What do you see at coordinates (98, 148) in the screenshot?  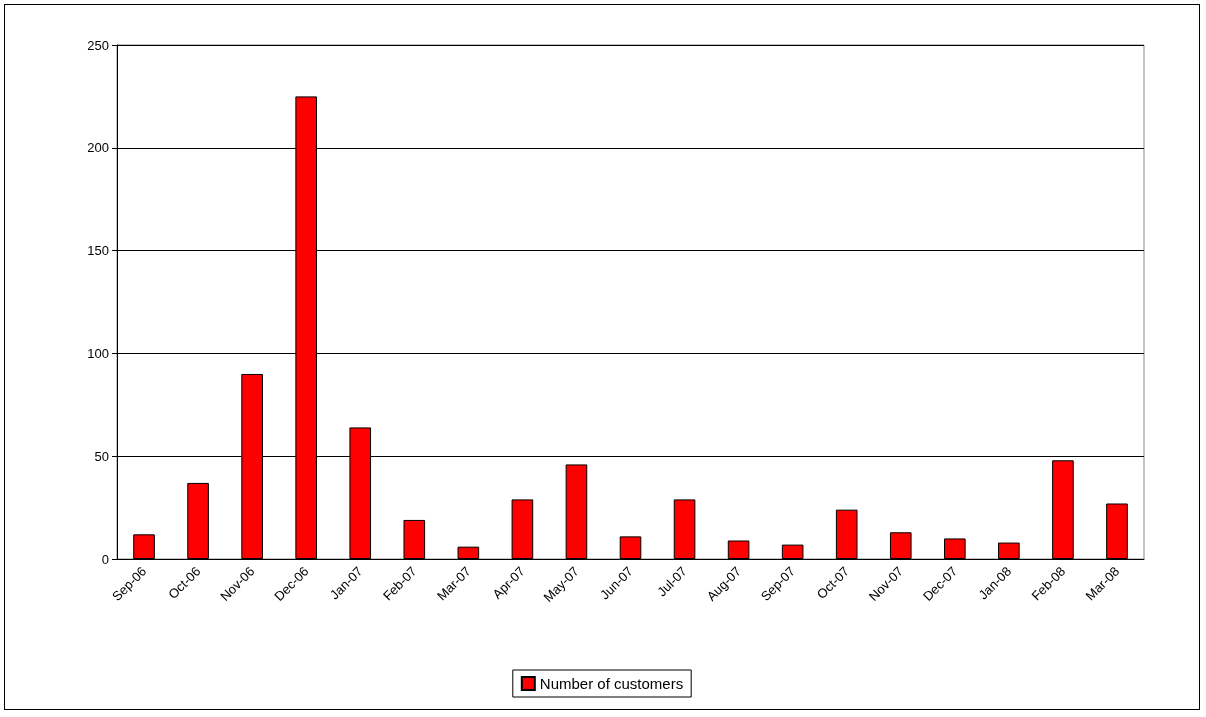 I see `y-tick-label: 200` at bounding box center [98, 148].